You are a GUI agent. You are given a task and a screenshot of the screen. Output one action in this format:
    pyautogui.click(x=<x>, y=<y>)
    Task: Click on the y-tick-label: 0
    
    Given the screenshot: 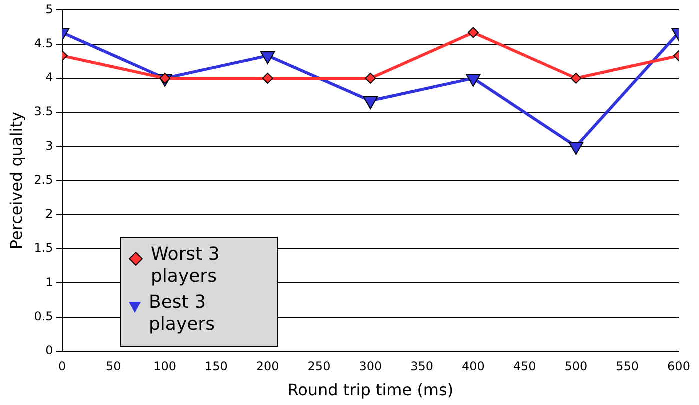 What is the action you would take?
    pyautogui.click(x=50, y=351)
    